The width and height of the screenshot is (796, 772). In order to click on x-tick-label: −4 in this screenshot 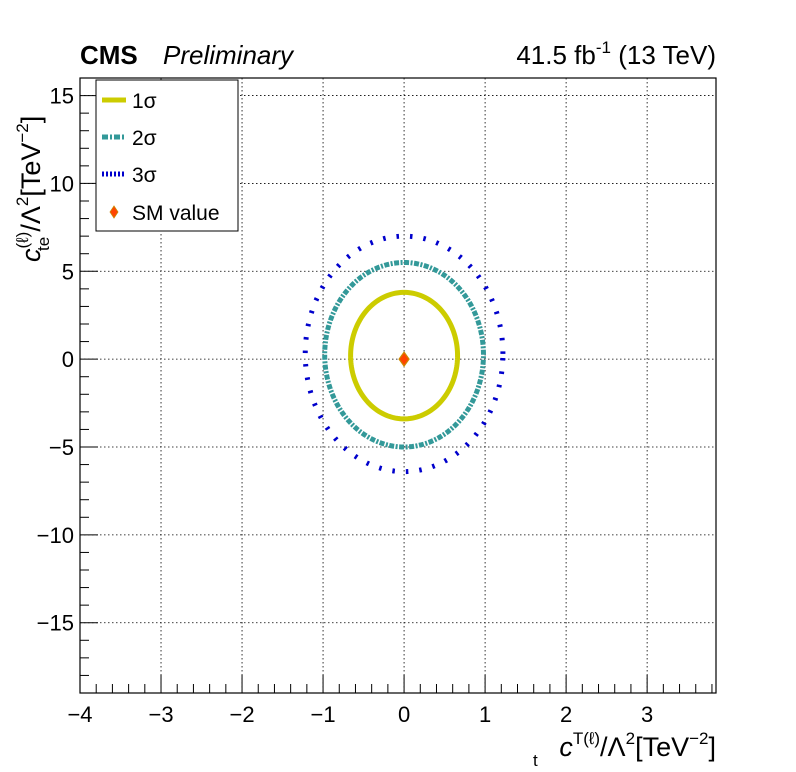, I will do `click(79, 714)`.